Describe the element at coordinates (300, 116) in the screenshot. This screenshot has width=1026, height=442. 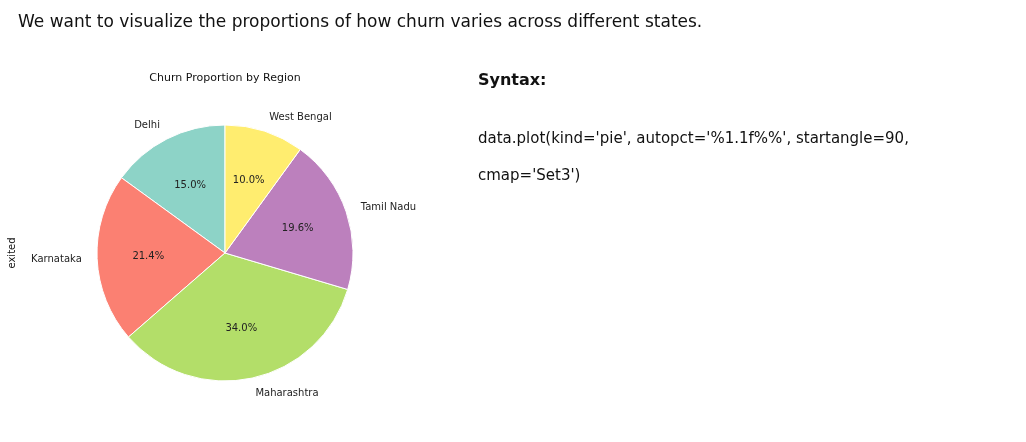
I see `slice-label: West Bengal` at that location.